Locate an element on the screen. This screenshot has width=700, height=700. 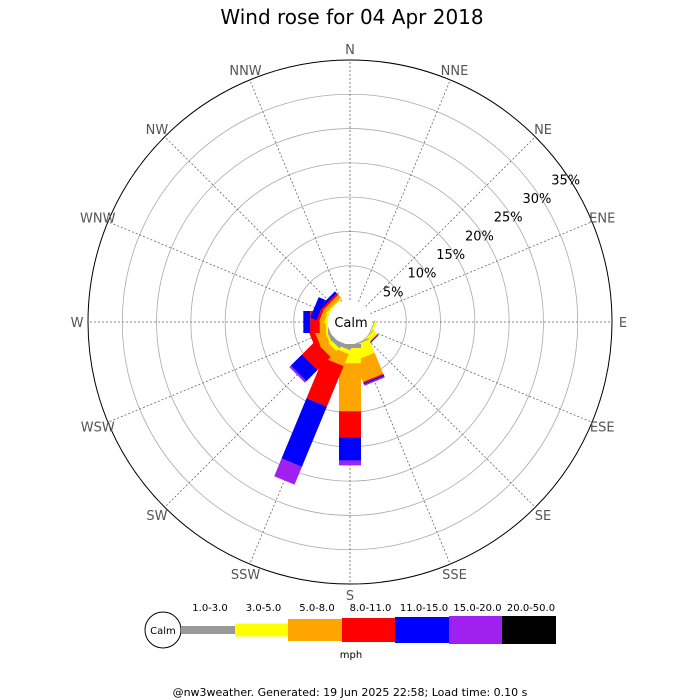
ring-label-30: 30% is located at coordinates (537, 199).